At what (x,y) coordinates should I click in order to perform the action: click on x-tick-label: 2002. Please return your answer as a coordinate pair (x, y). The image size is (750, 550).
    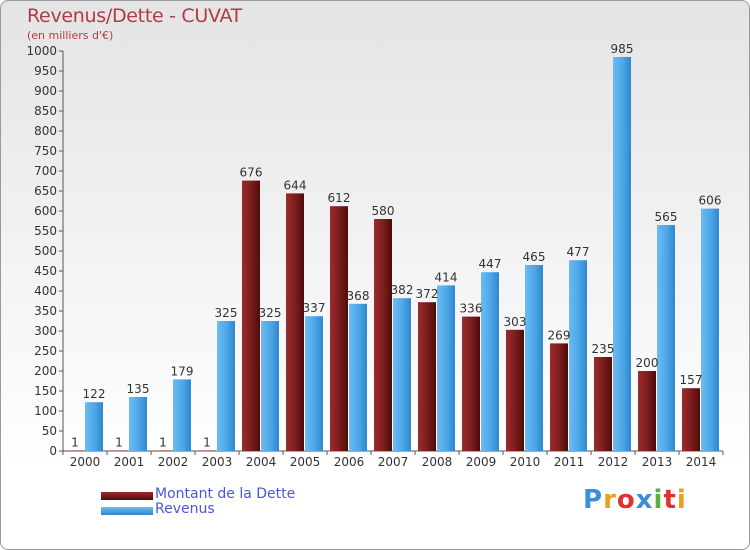
    Looking at the image, I should click on (173, 462).